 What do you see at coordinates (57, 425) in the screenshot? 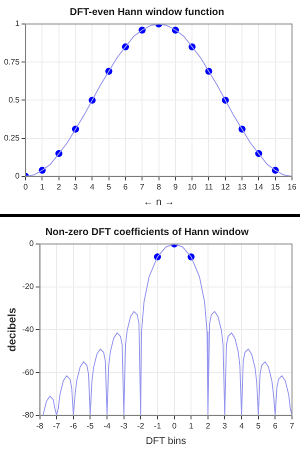
I see `x-tick-label: -7` at bounding box center [57, 425].